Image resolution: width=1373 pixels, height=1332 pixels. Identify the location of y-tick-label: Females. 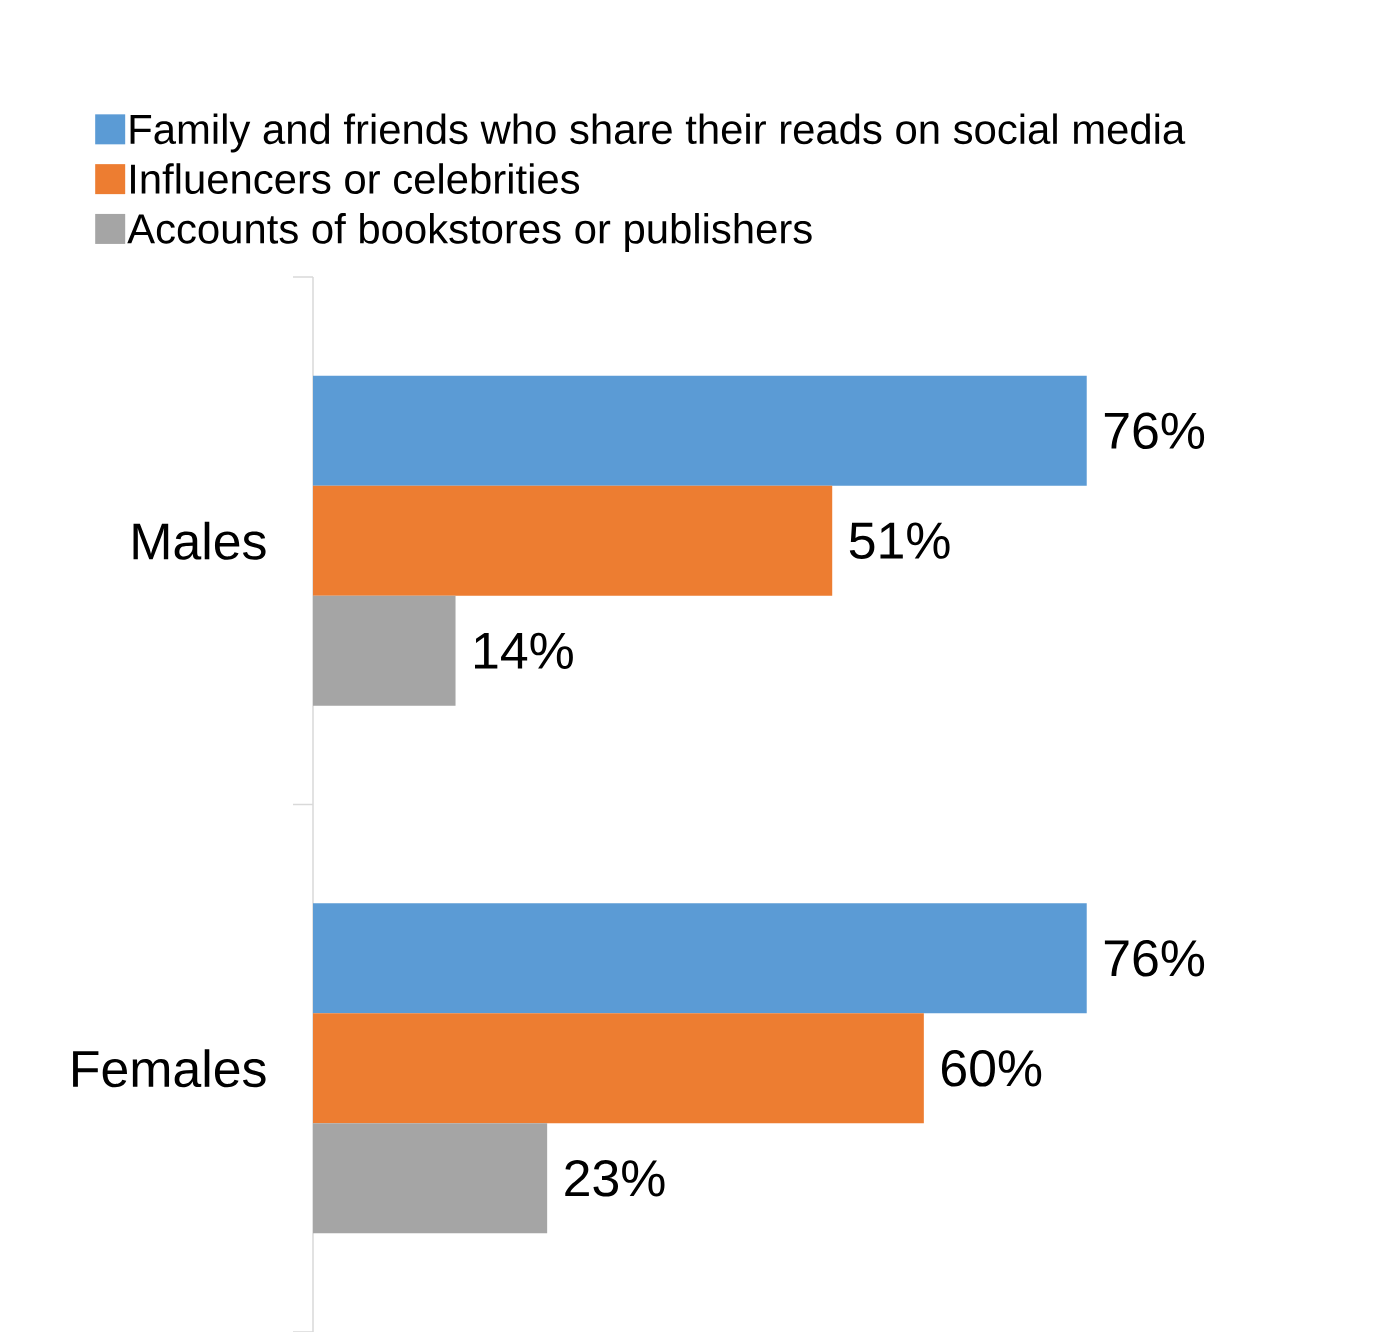
(169, 1068).